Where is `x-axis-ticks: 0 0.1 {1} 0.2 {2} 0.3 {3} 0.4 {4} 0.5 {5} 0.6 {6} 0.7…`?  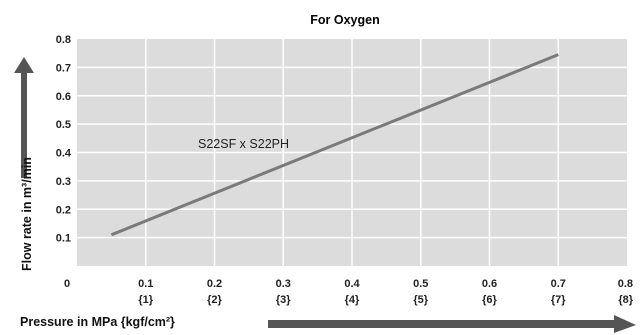 x-axis-ticks: 0 0.1 {1} 0.2 {2} 0.3 {3} 0.4 {4} 0.5 {5} 0.6 {6} 0.7… is located at coordinates (349, 292).